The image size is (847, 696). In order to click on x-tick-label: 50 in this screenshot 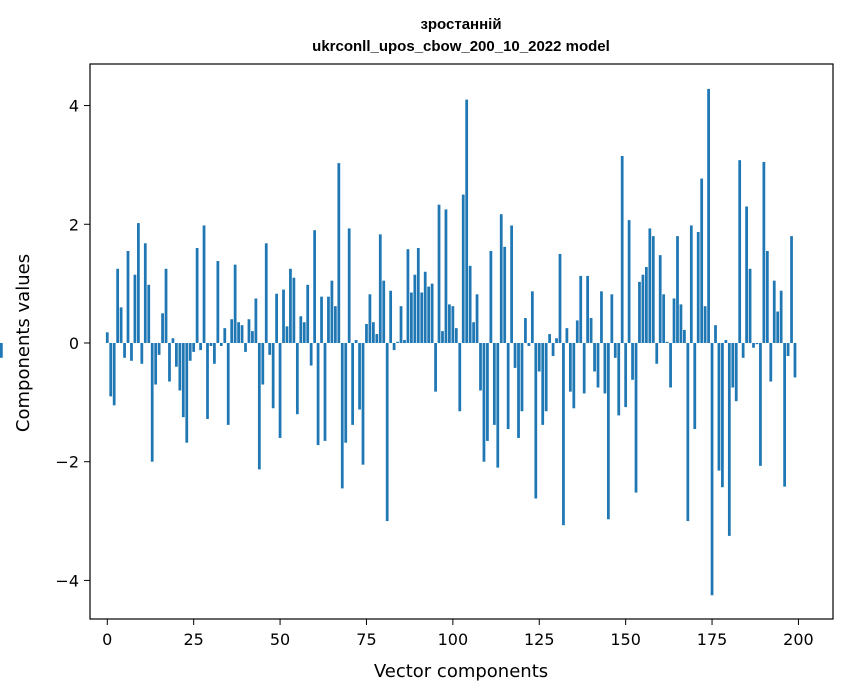, I will do `click(280, 639)`.